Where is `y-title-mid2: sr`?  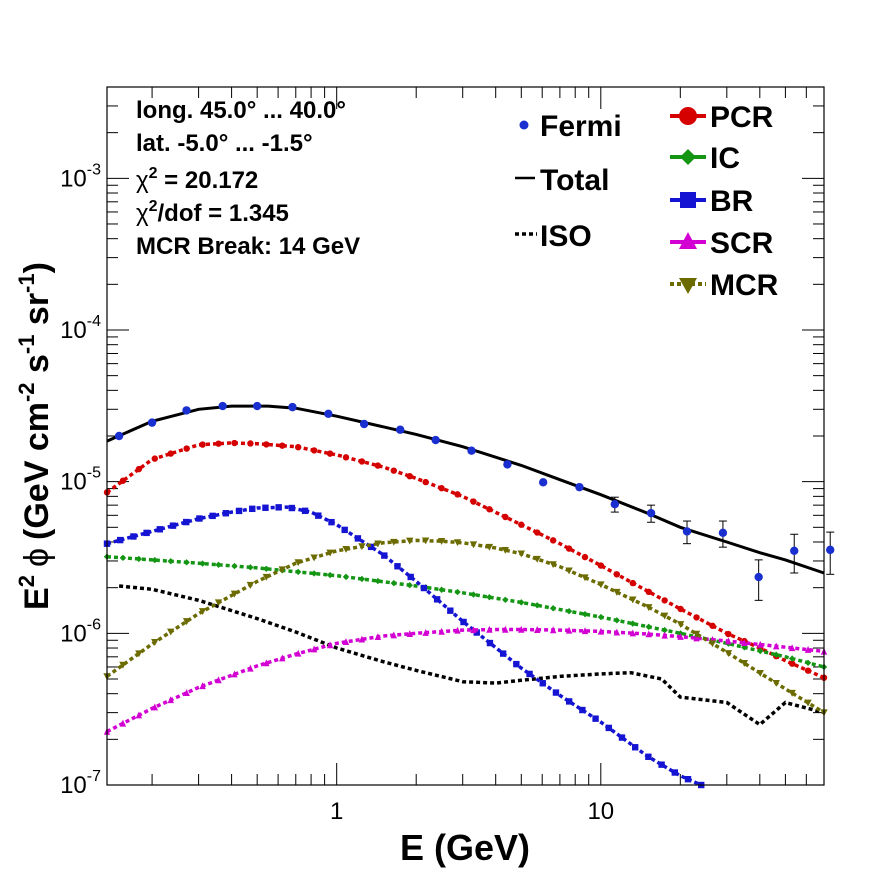
y-title-mid2: sr is located at coordinates (37, 314).